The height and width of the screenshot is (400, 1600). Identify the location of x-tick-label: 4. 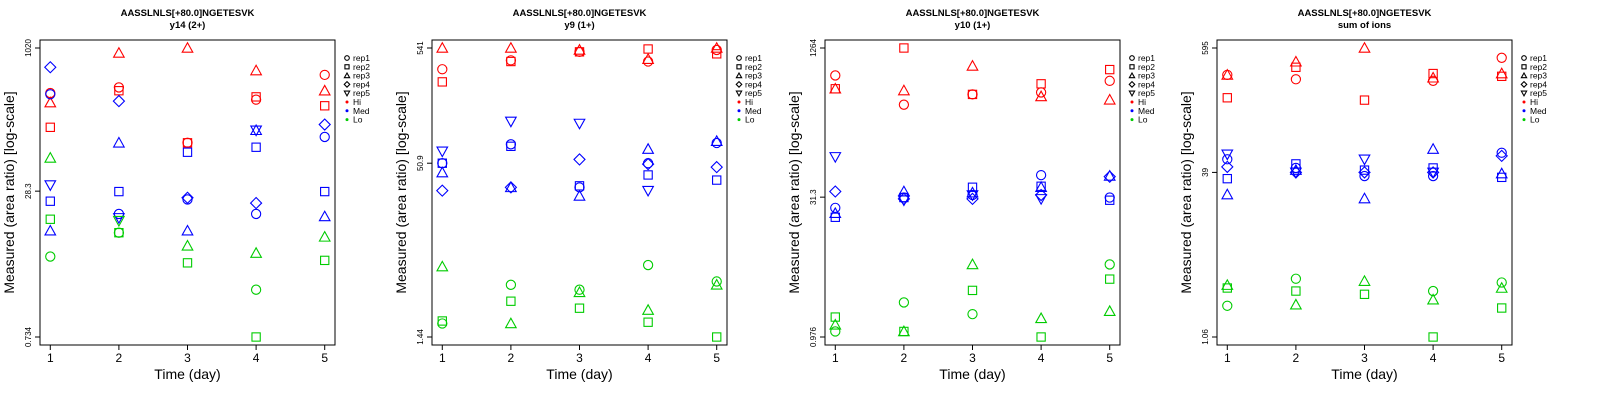
(648, 358).